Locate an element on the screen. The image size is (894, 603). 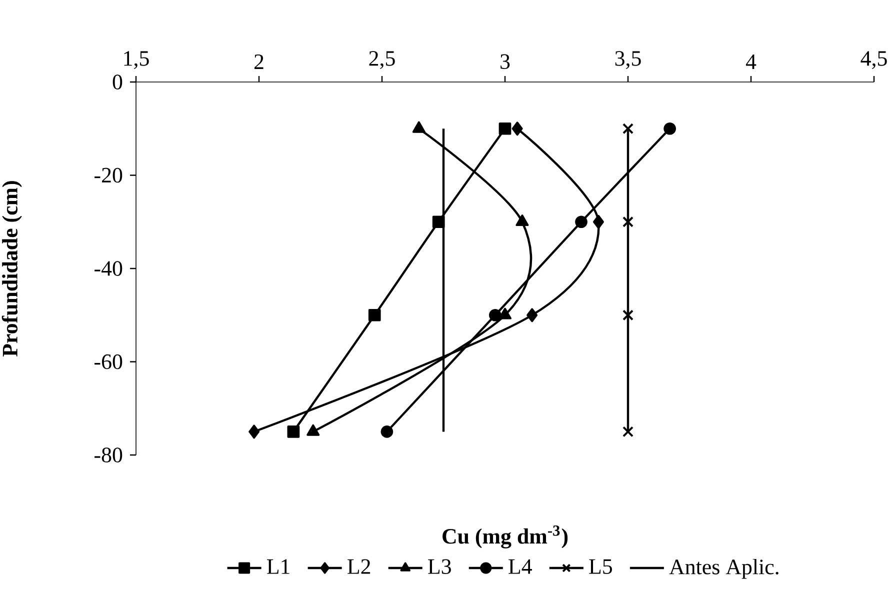
x-tick-label: 2 is located at coordinates (259, 61).